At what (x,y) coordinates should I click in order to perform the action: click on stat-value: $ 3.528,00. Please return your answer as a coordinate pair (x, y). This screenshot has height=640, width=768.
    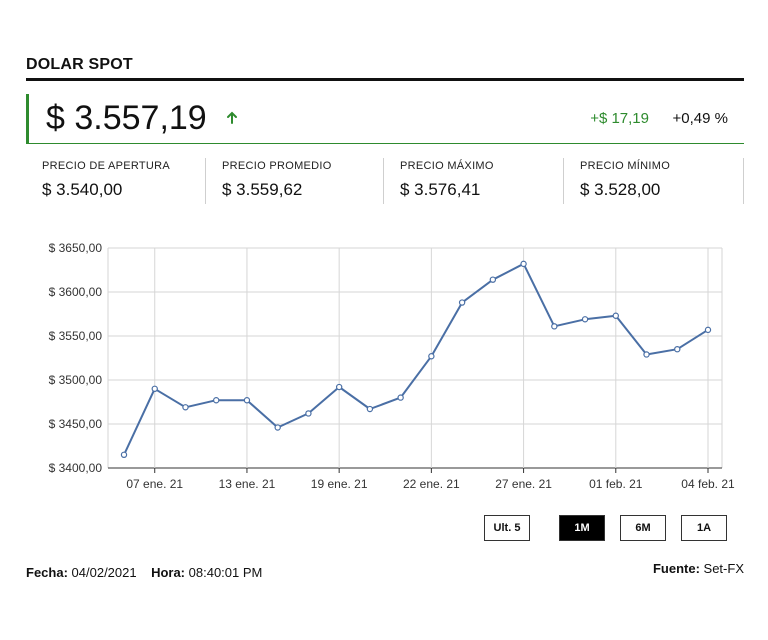
    Looking at the image, I should click on (620, 189).